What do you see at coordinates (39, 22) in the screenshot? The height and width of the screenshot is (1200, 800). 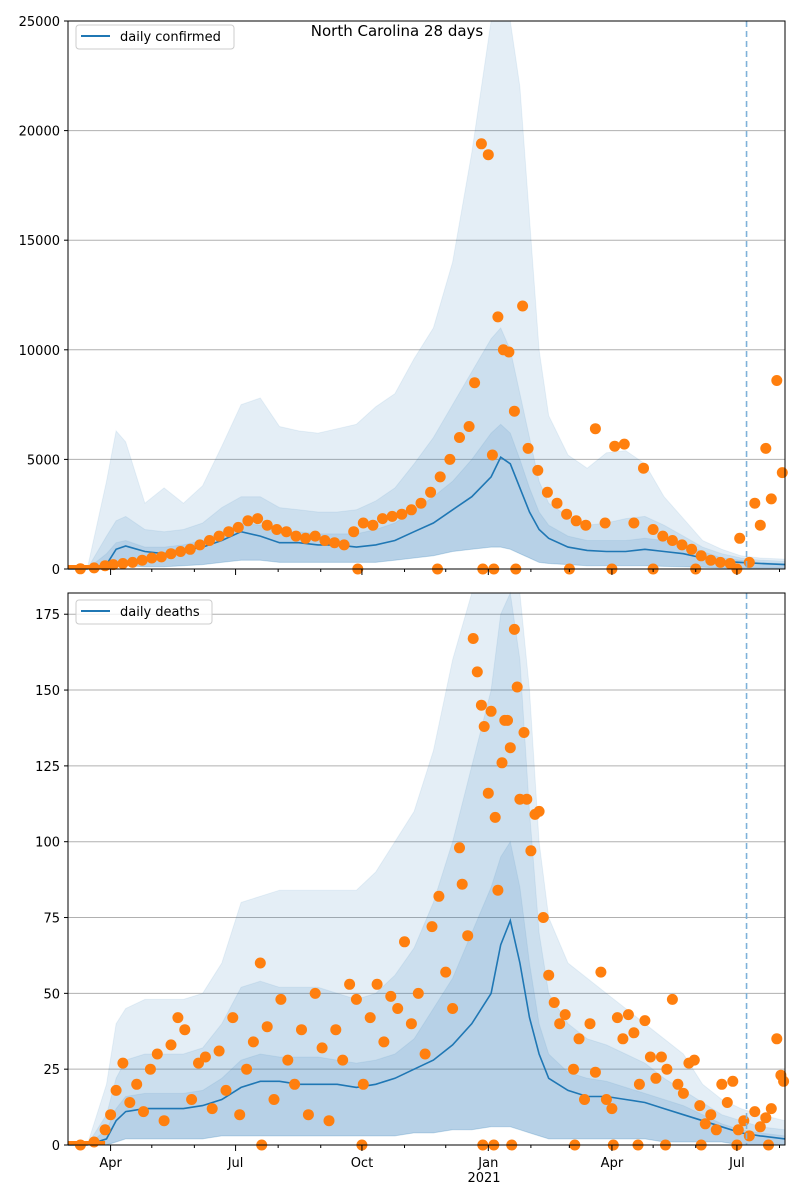 I see `confirmed-y-tick-label: 25000` at bounding box center [39, 22].